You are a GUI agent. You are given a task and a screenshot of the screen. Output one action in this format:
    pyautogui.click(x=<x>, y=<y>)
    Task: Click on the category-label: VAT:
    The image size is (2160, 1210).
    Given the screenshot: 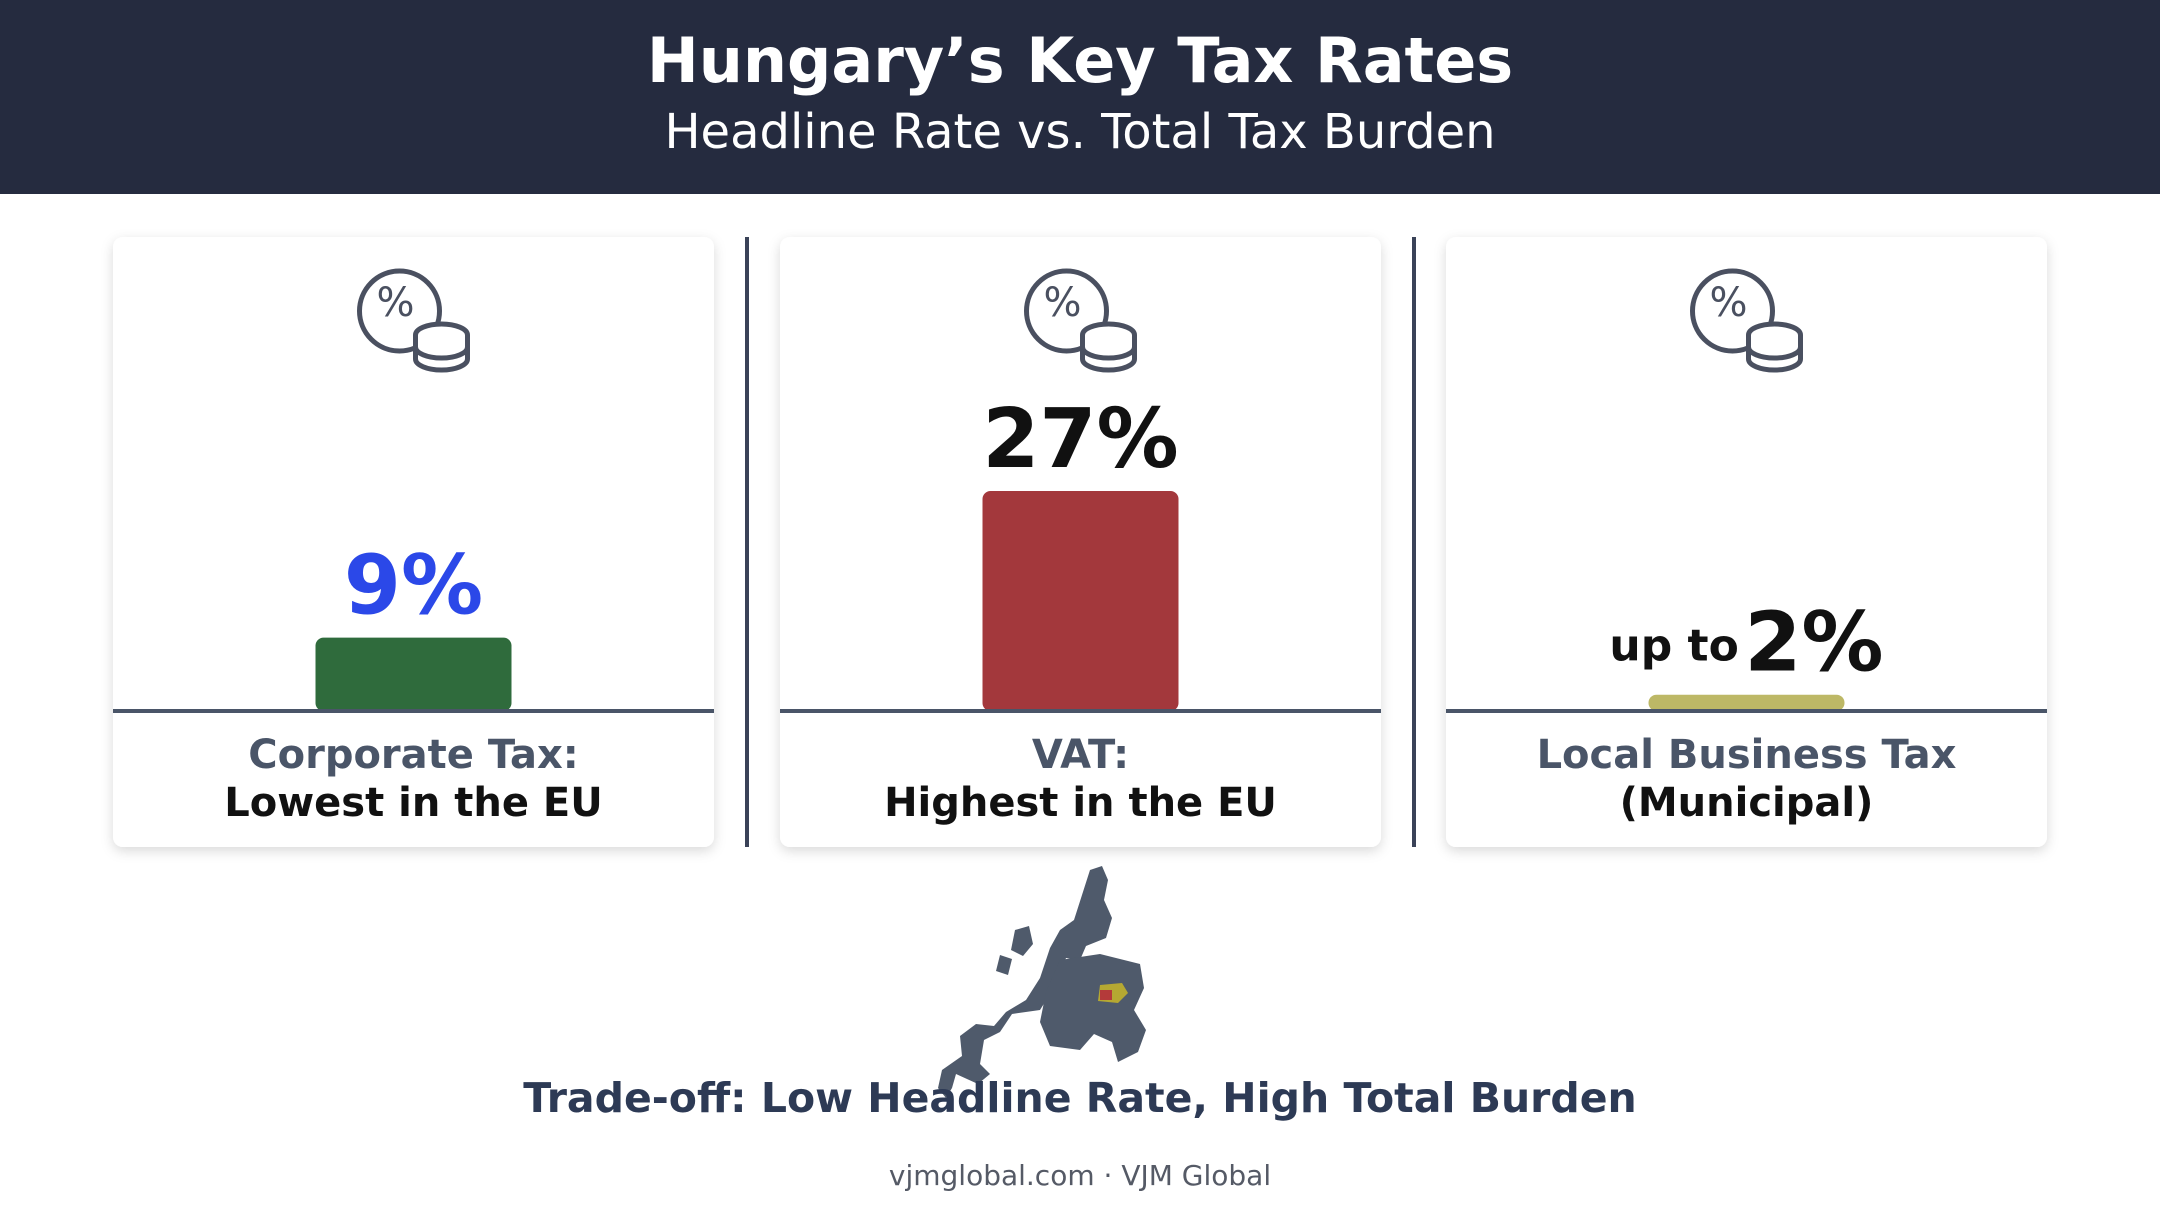 What is the action you would take?
    pyautogui.click(x=1080, y=755)
    